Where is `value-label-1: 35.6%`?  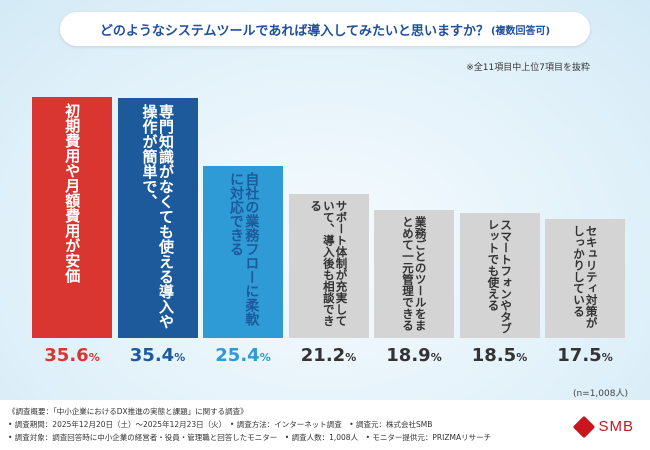 value-label-1: 35.6% is located at coordinates (72, 355).